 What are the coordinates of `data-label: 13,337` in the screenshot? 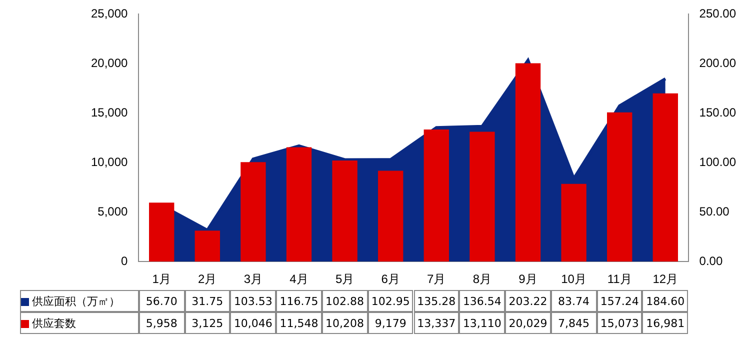 It's located at (437, 323).